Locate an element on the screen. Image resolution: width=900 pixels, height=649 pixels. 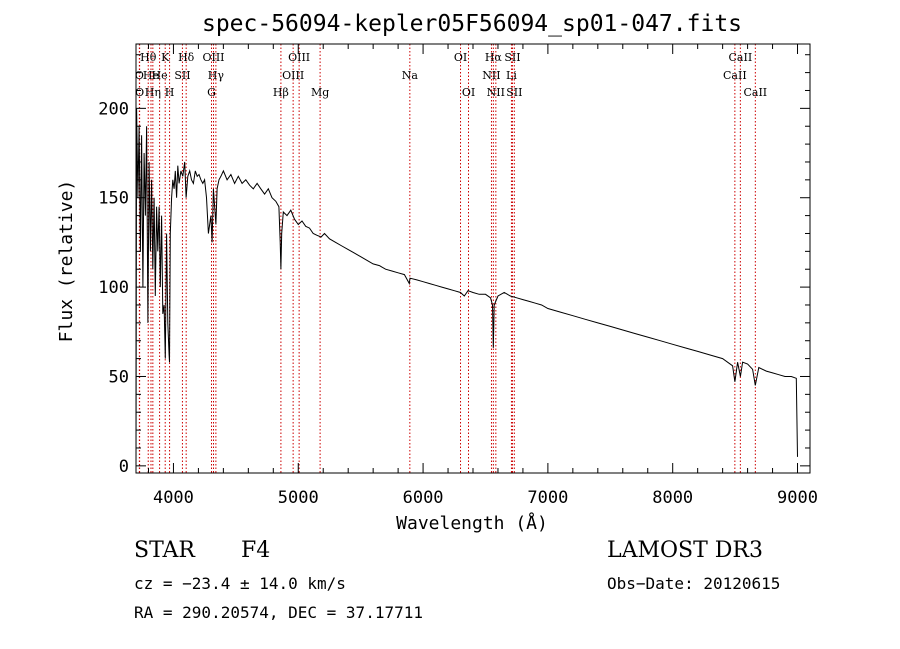
line-label-14: OIII is located at coordinates (293, 75).